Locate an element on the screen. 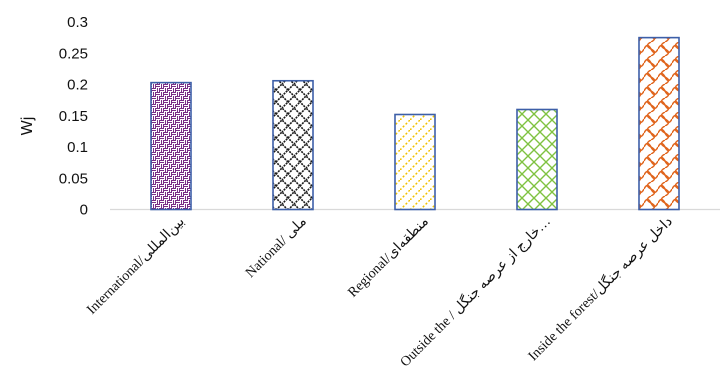 This screenshot has height=379, width=724. y-tick-label: 0.05 is located at coordinates (73, 178).